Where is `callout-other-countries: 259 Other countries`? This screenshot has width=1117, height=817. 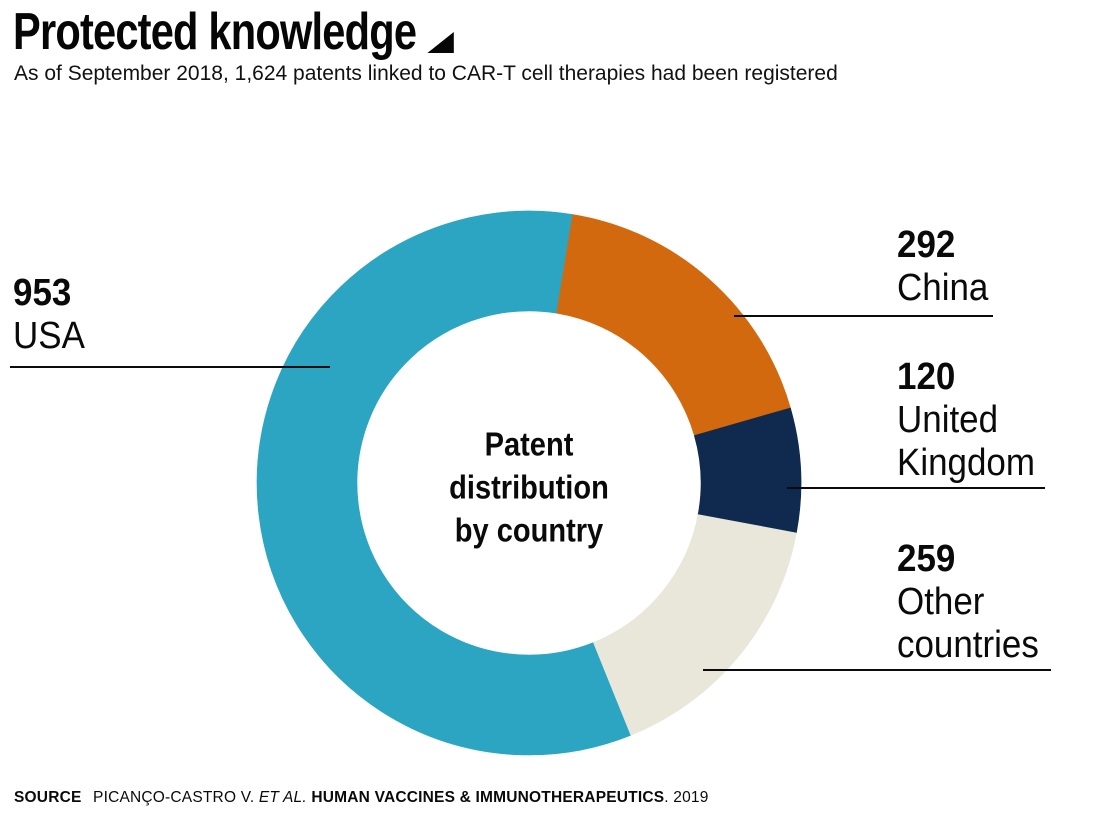 callout-other-countries: 259 Other countries is located at coordinates (968, 602).